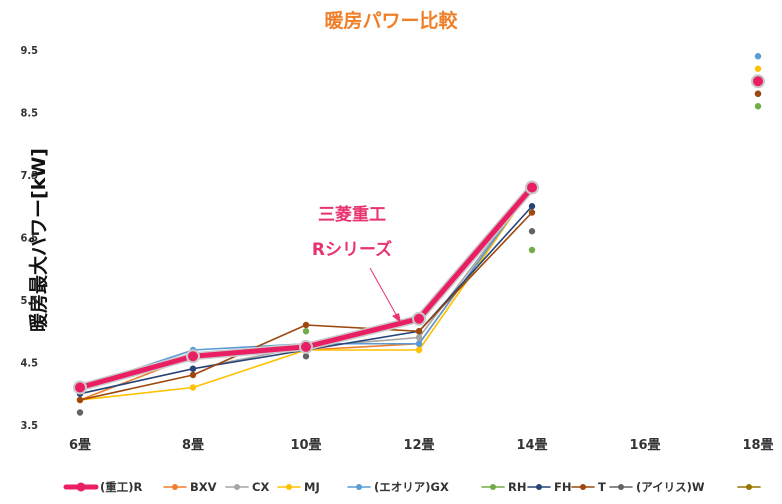  What do you see at coordinates (29, 175) in the screenshot?
I see `y-tick-label: 7.5` at bounding box center [29, 175].